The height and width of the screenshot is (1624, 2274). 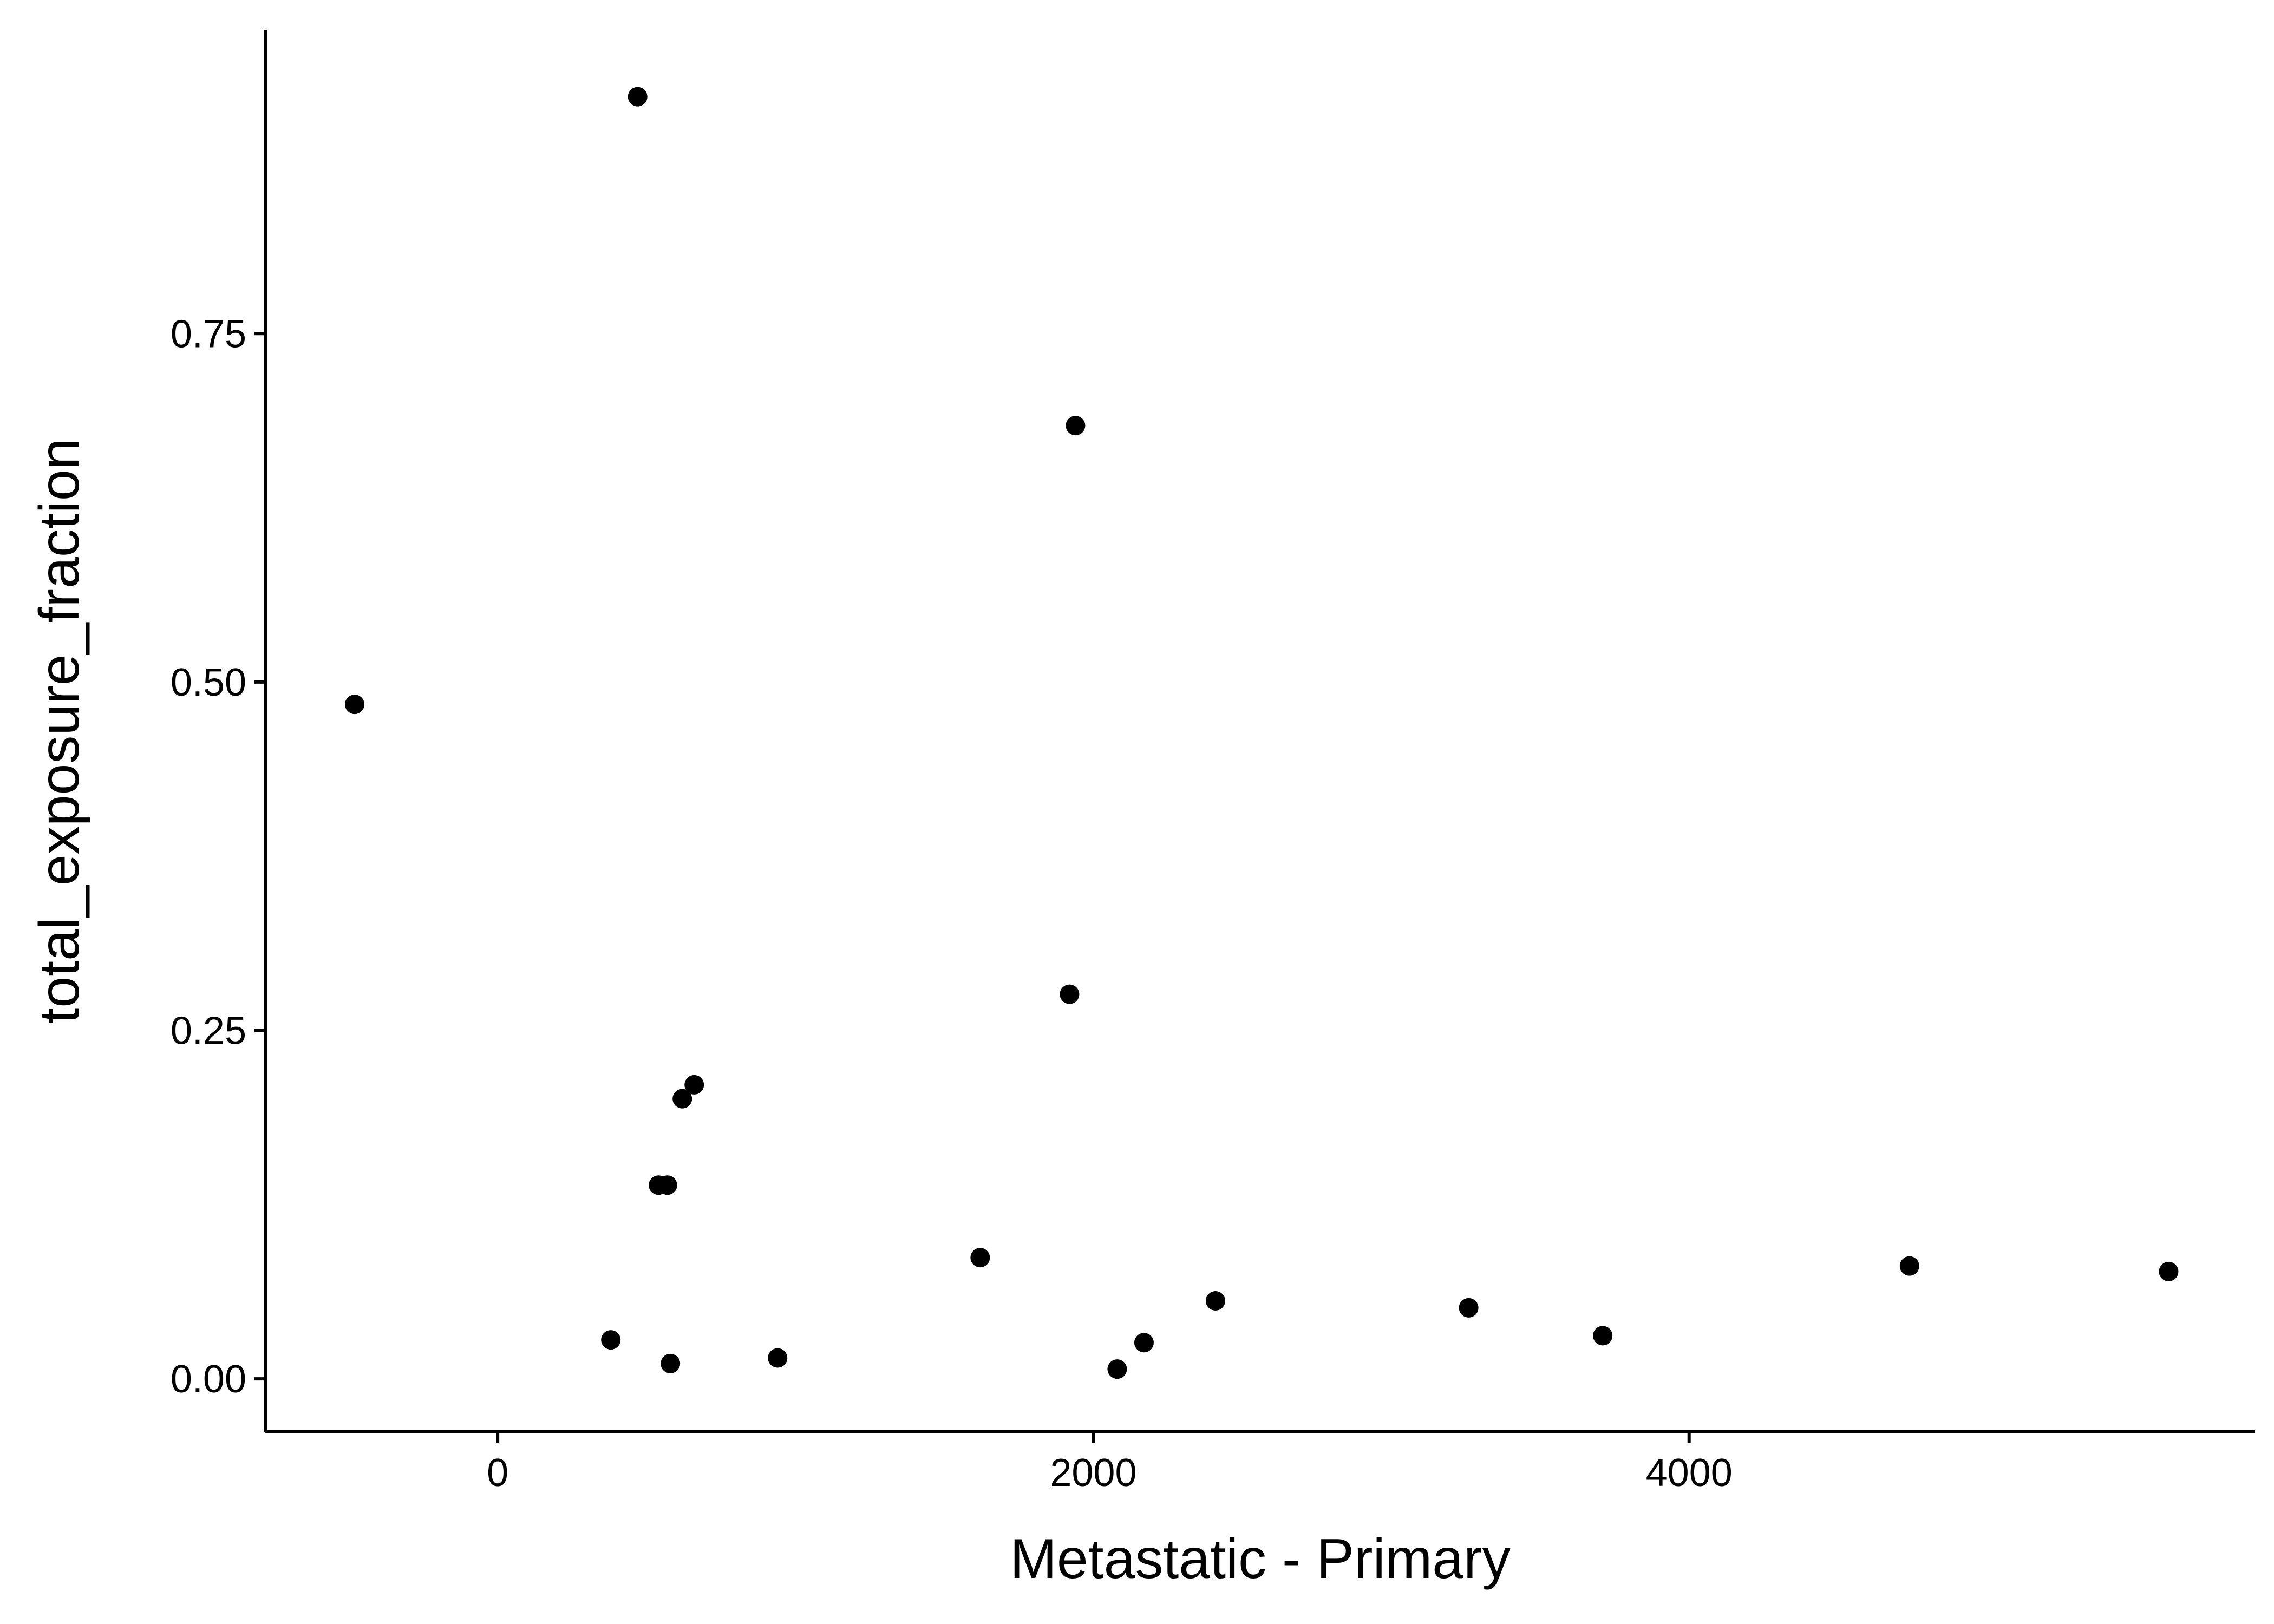 I want to click on x-tick-label: 2000, so click(x=1093, y=1473).